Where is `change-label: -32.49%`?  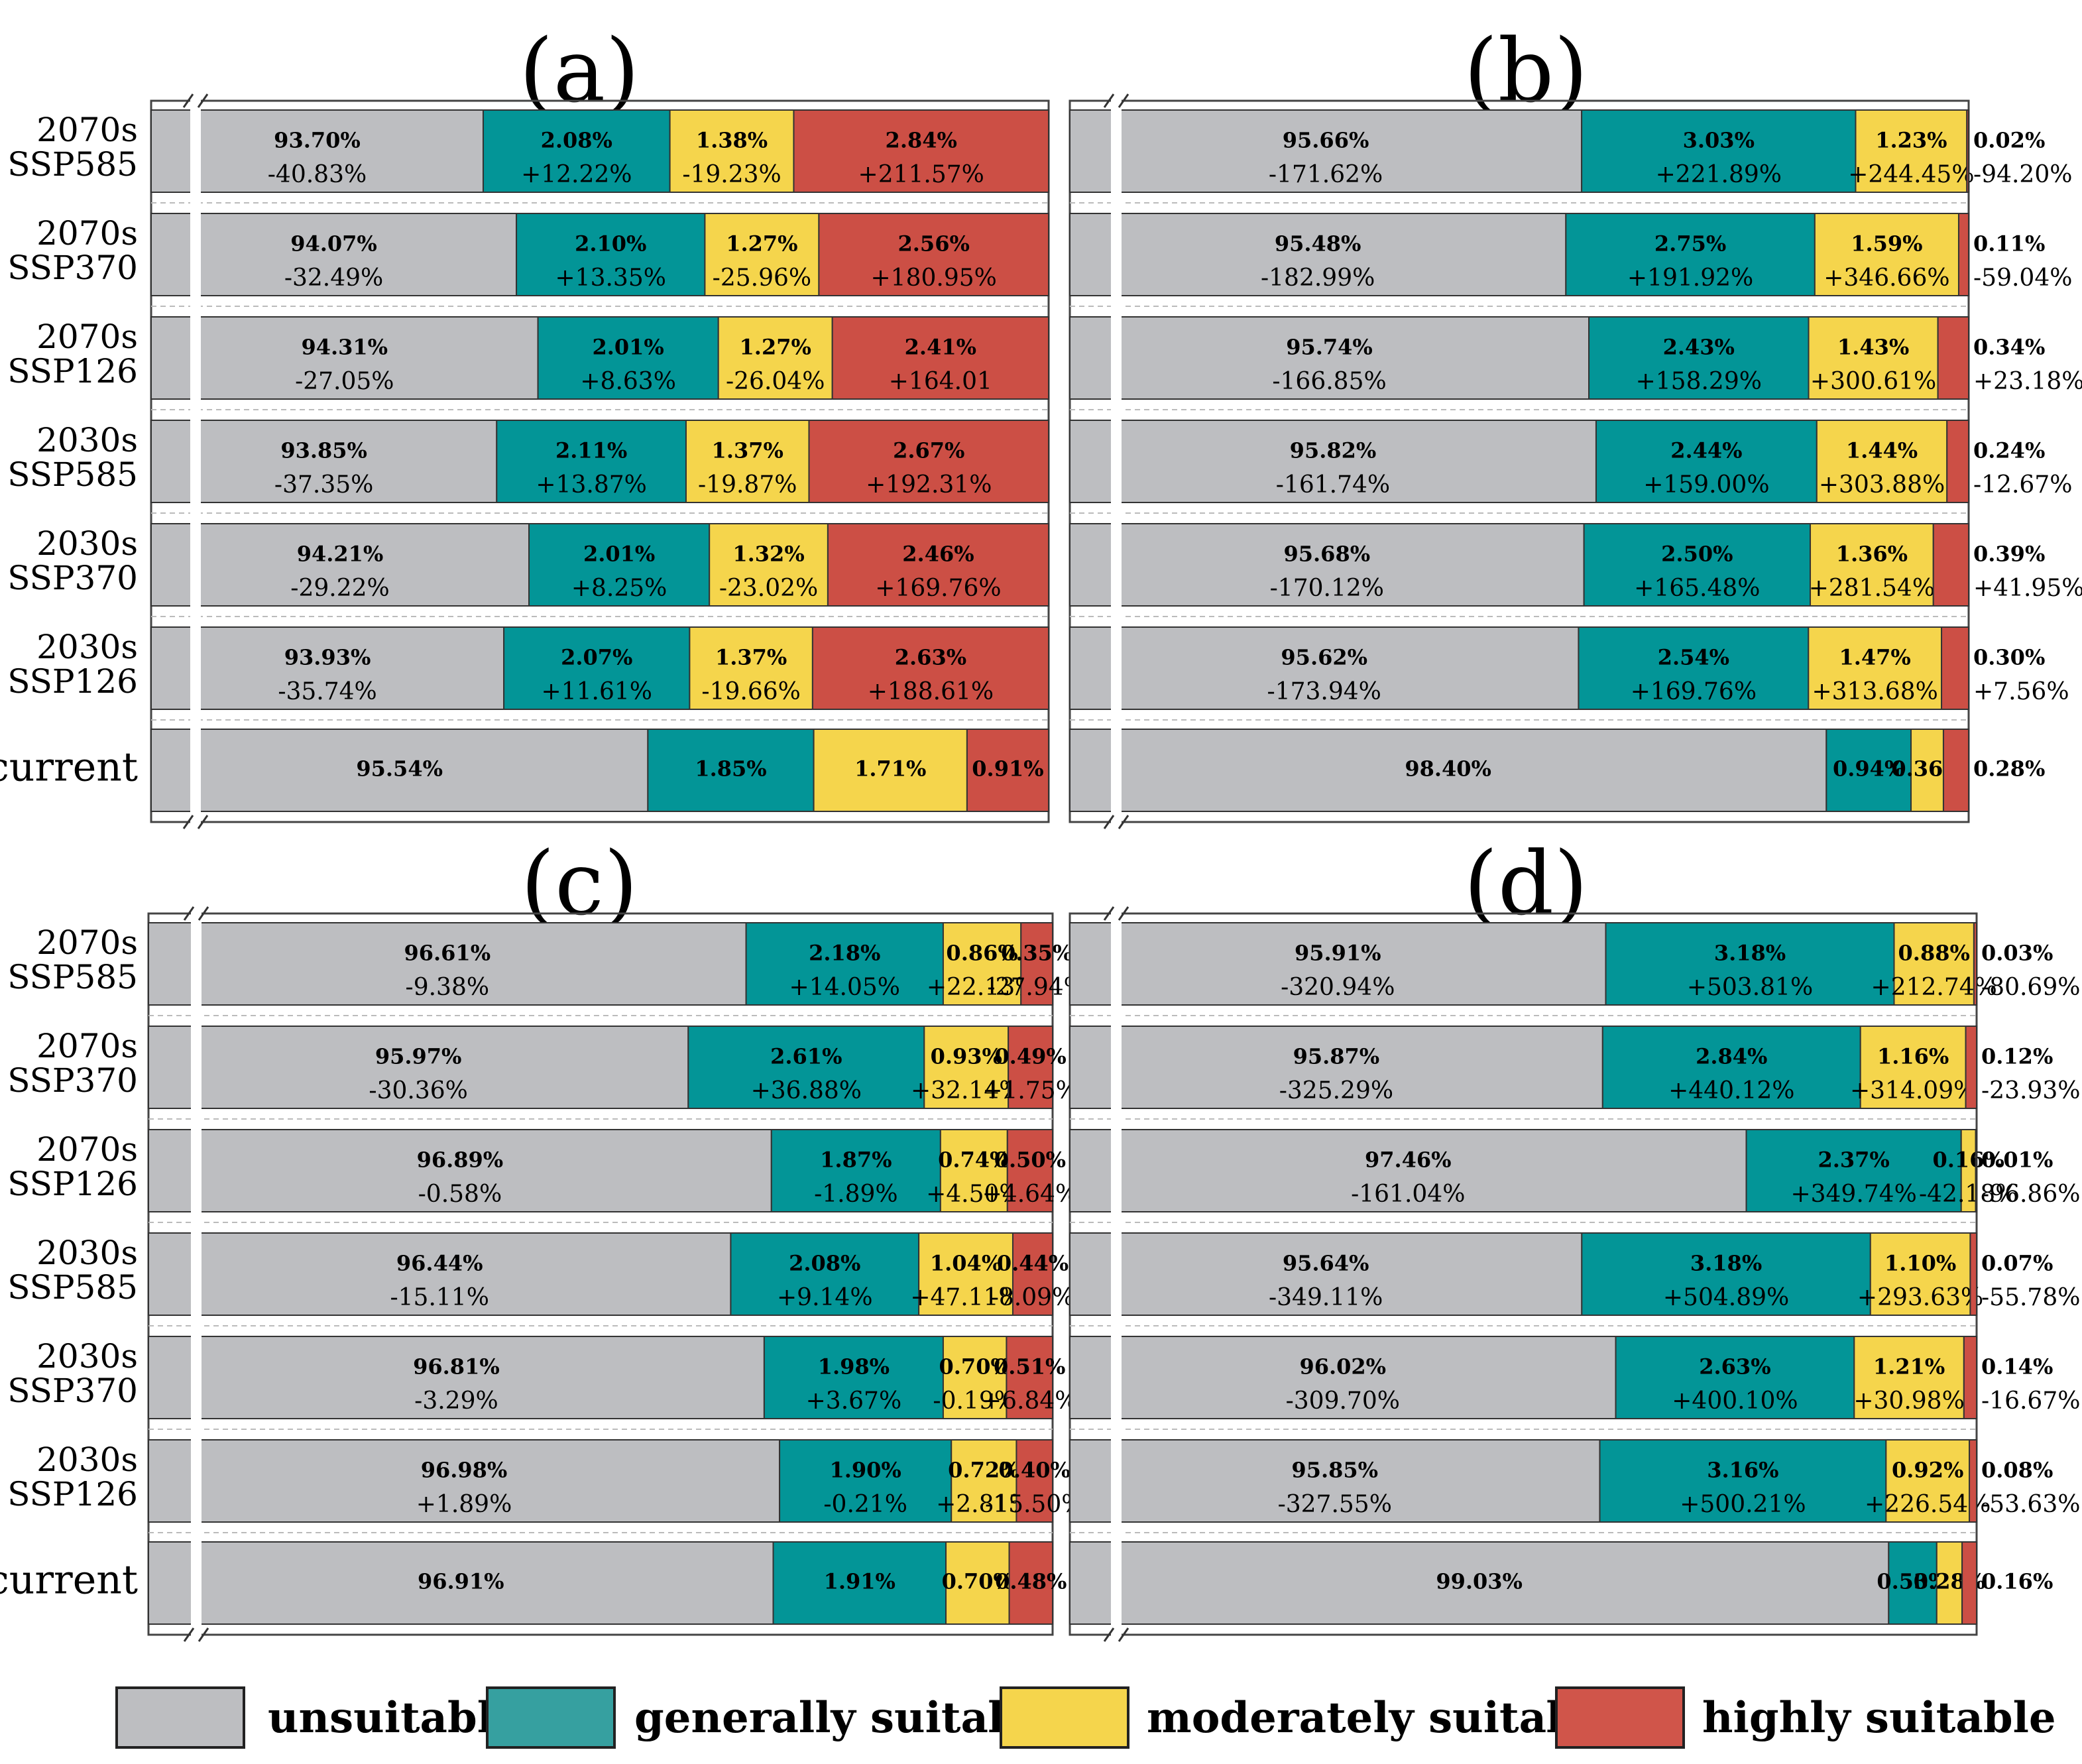 change-label: -32.49% is located at coordinates (333, 278).